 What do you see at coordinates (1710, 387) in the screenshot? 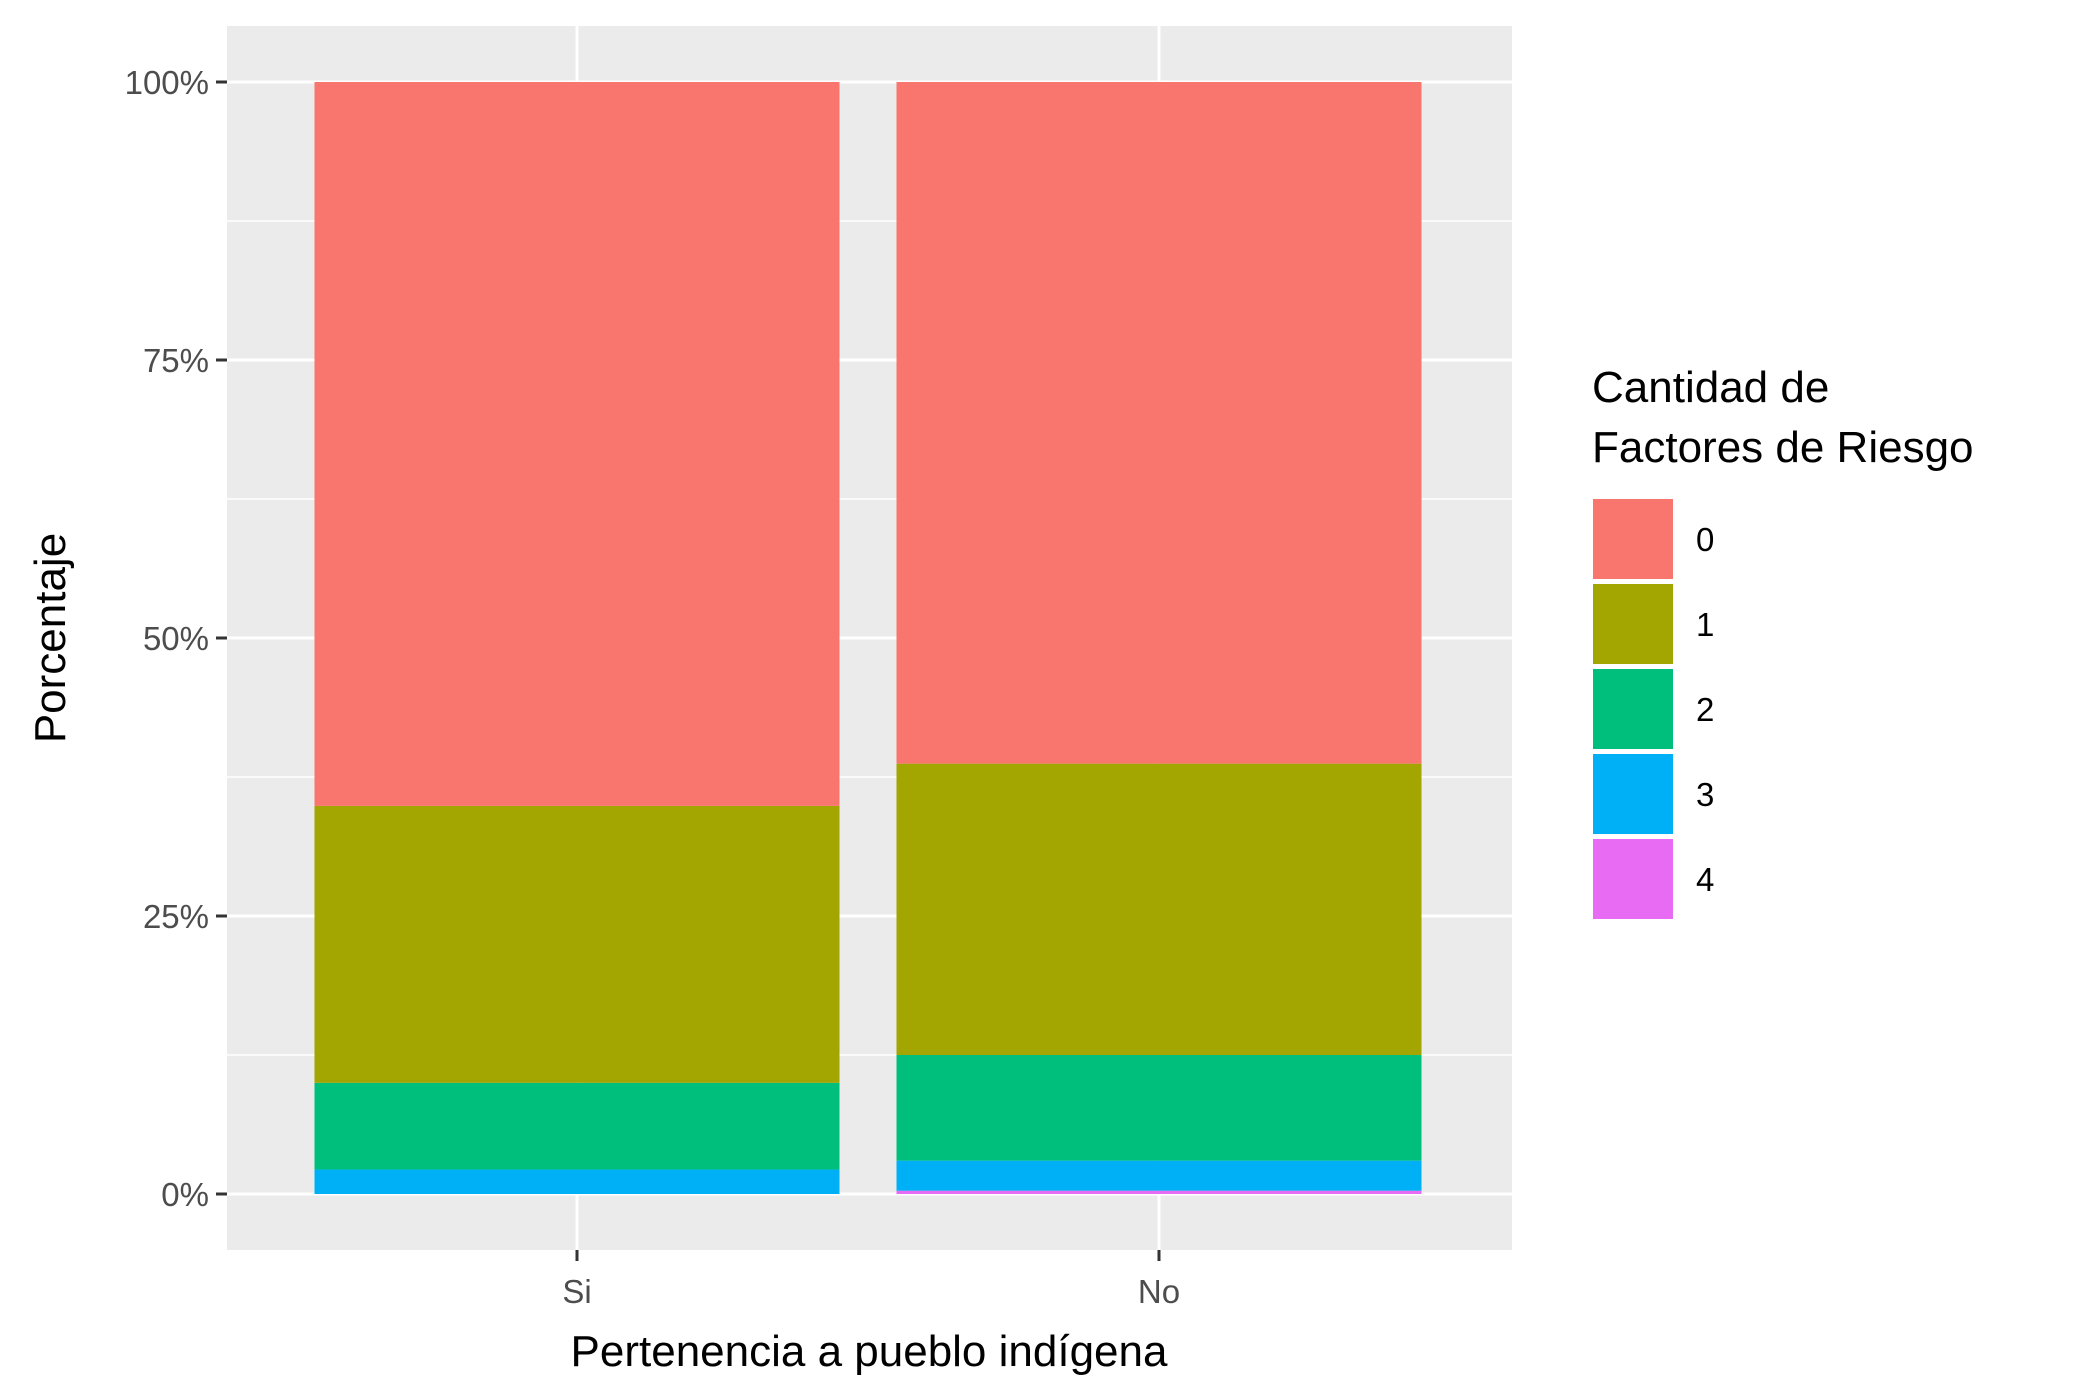
I see `legend-title-line1: Cantidad de` at bounding box center [1710, 387].